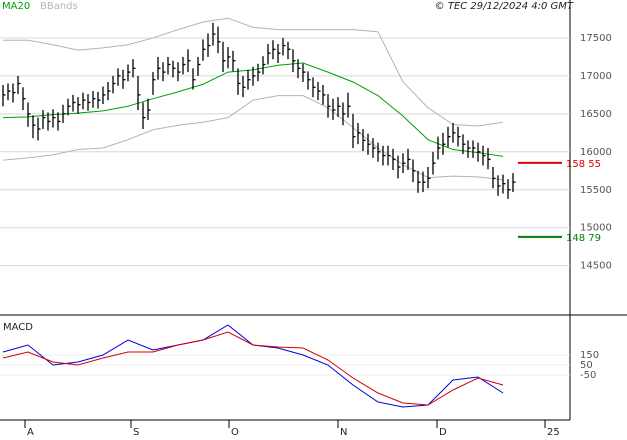 Image resolution: width=627 pixels, height=440 pixels. What do you see at coordinates (59, 6) in the screenshot?
I see `legend-bbands: BBands` at bounding box center [59, 6].